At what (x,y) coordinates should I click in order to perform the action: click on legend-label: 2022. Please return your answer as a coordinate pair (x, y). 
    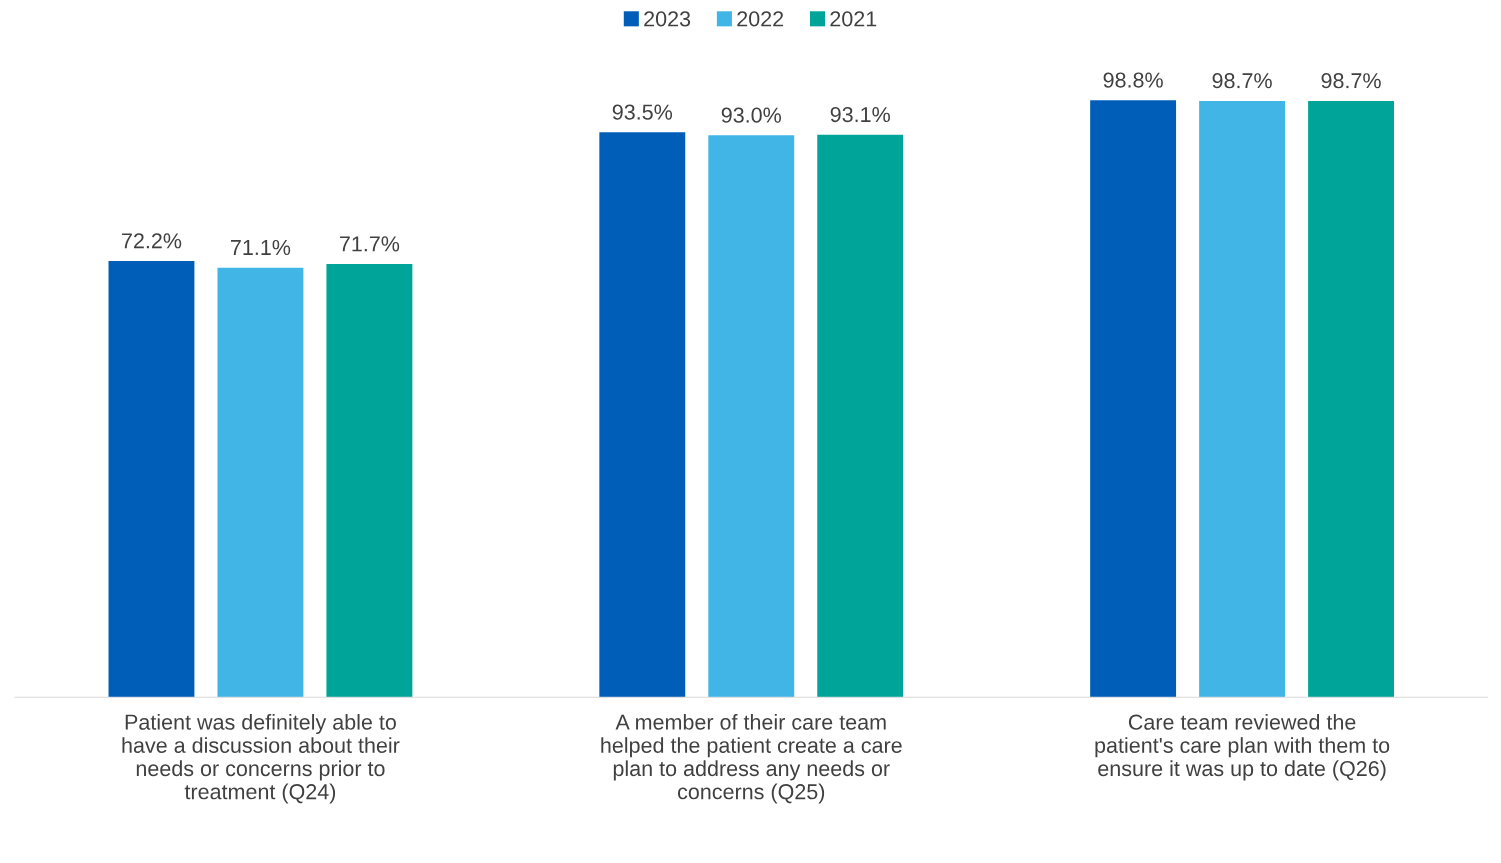
    Looking at the image, I should click on (760, 19).